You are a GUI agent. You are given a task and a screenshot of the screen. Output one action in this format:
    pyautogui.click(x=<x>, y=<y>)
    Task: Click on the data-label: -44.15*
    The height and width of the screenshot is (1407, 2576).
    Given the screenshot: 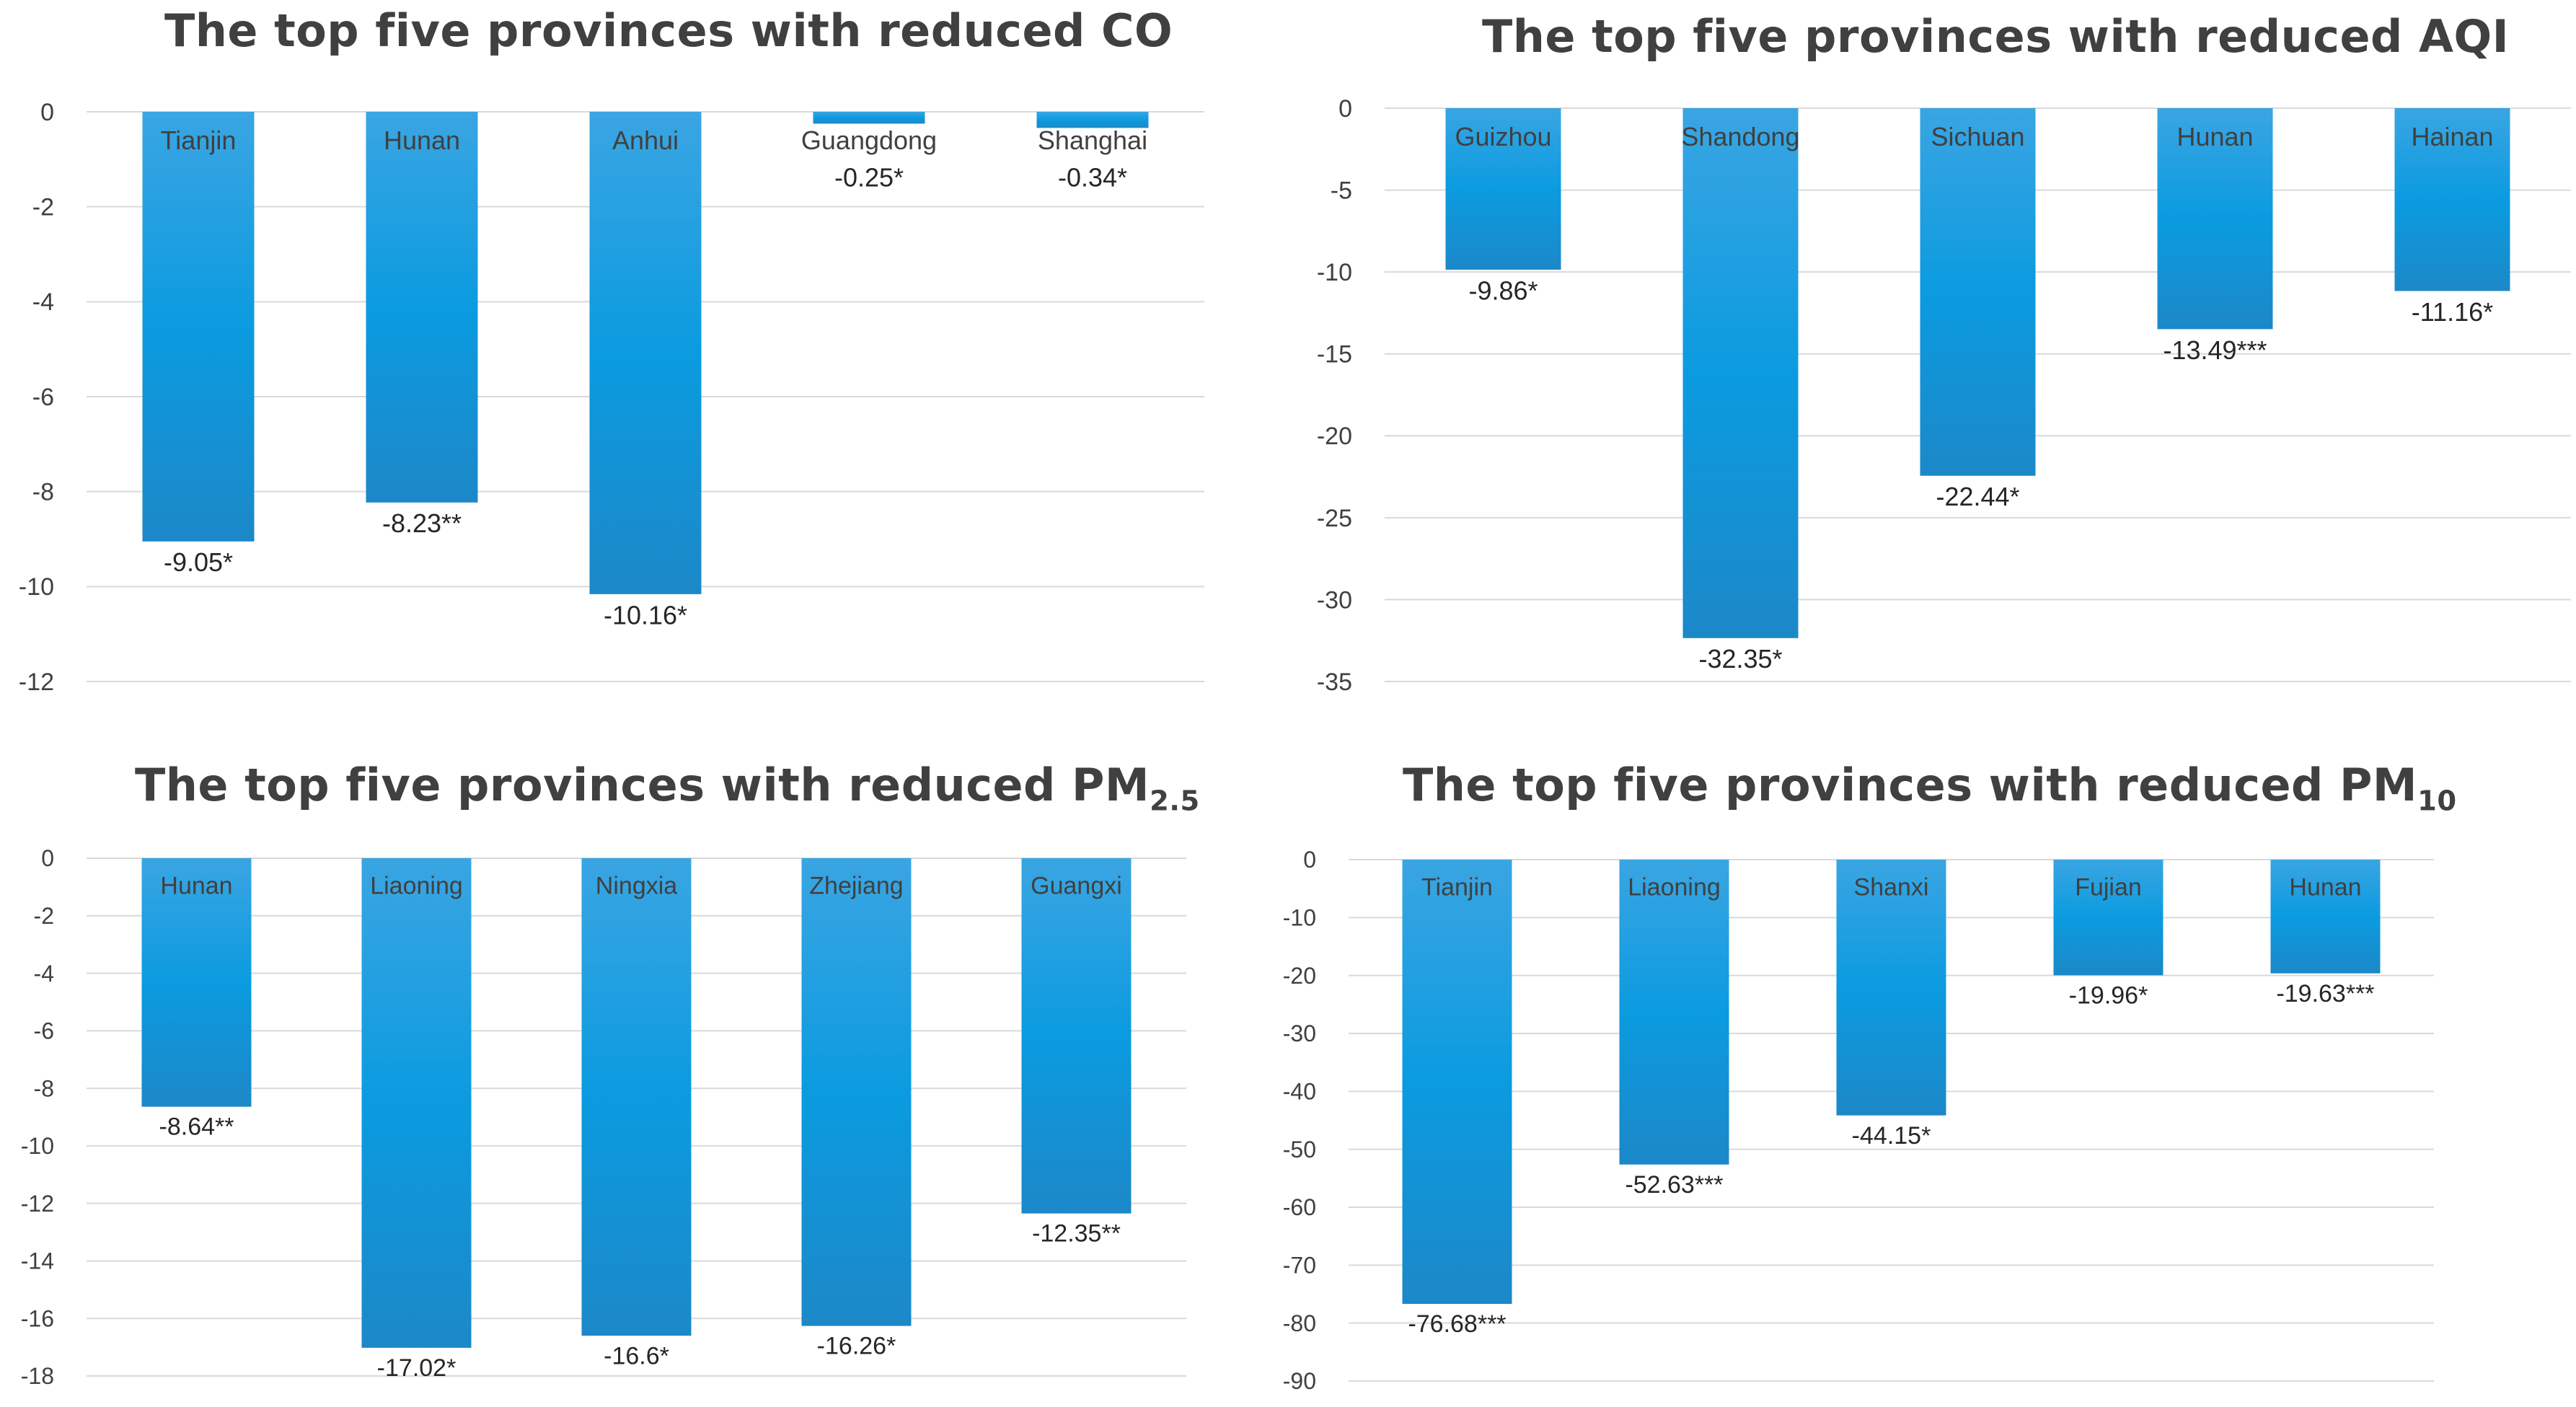 What is the action you would take?
    pyautogui.click(x=1891, y=1136)
    